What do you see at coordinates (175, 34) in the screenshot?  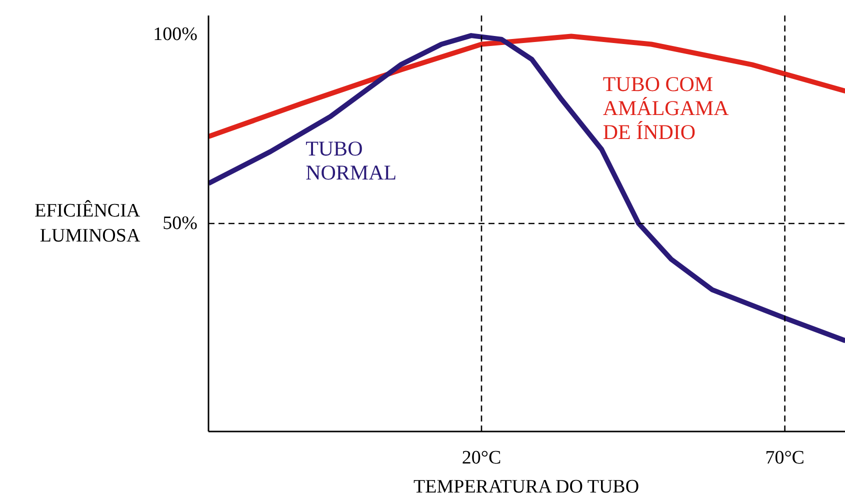 I see `y-tick-label: 100%` at bounding box center [175, 34].